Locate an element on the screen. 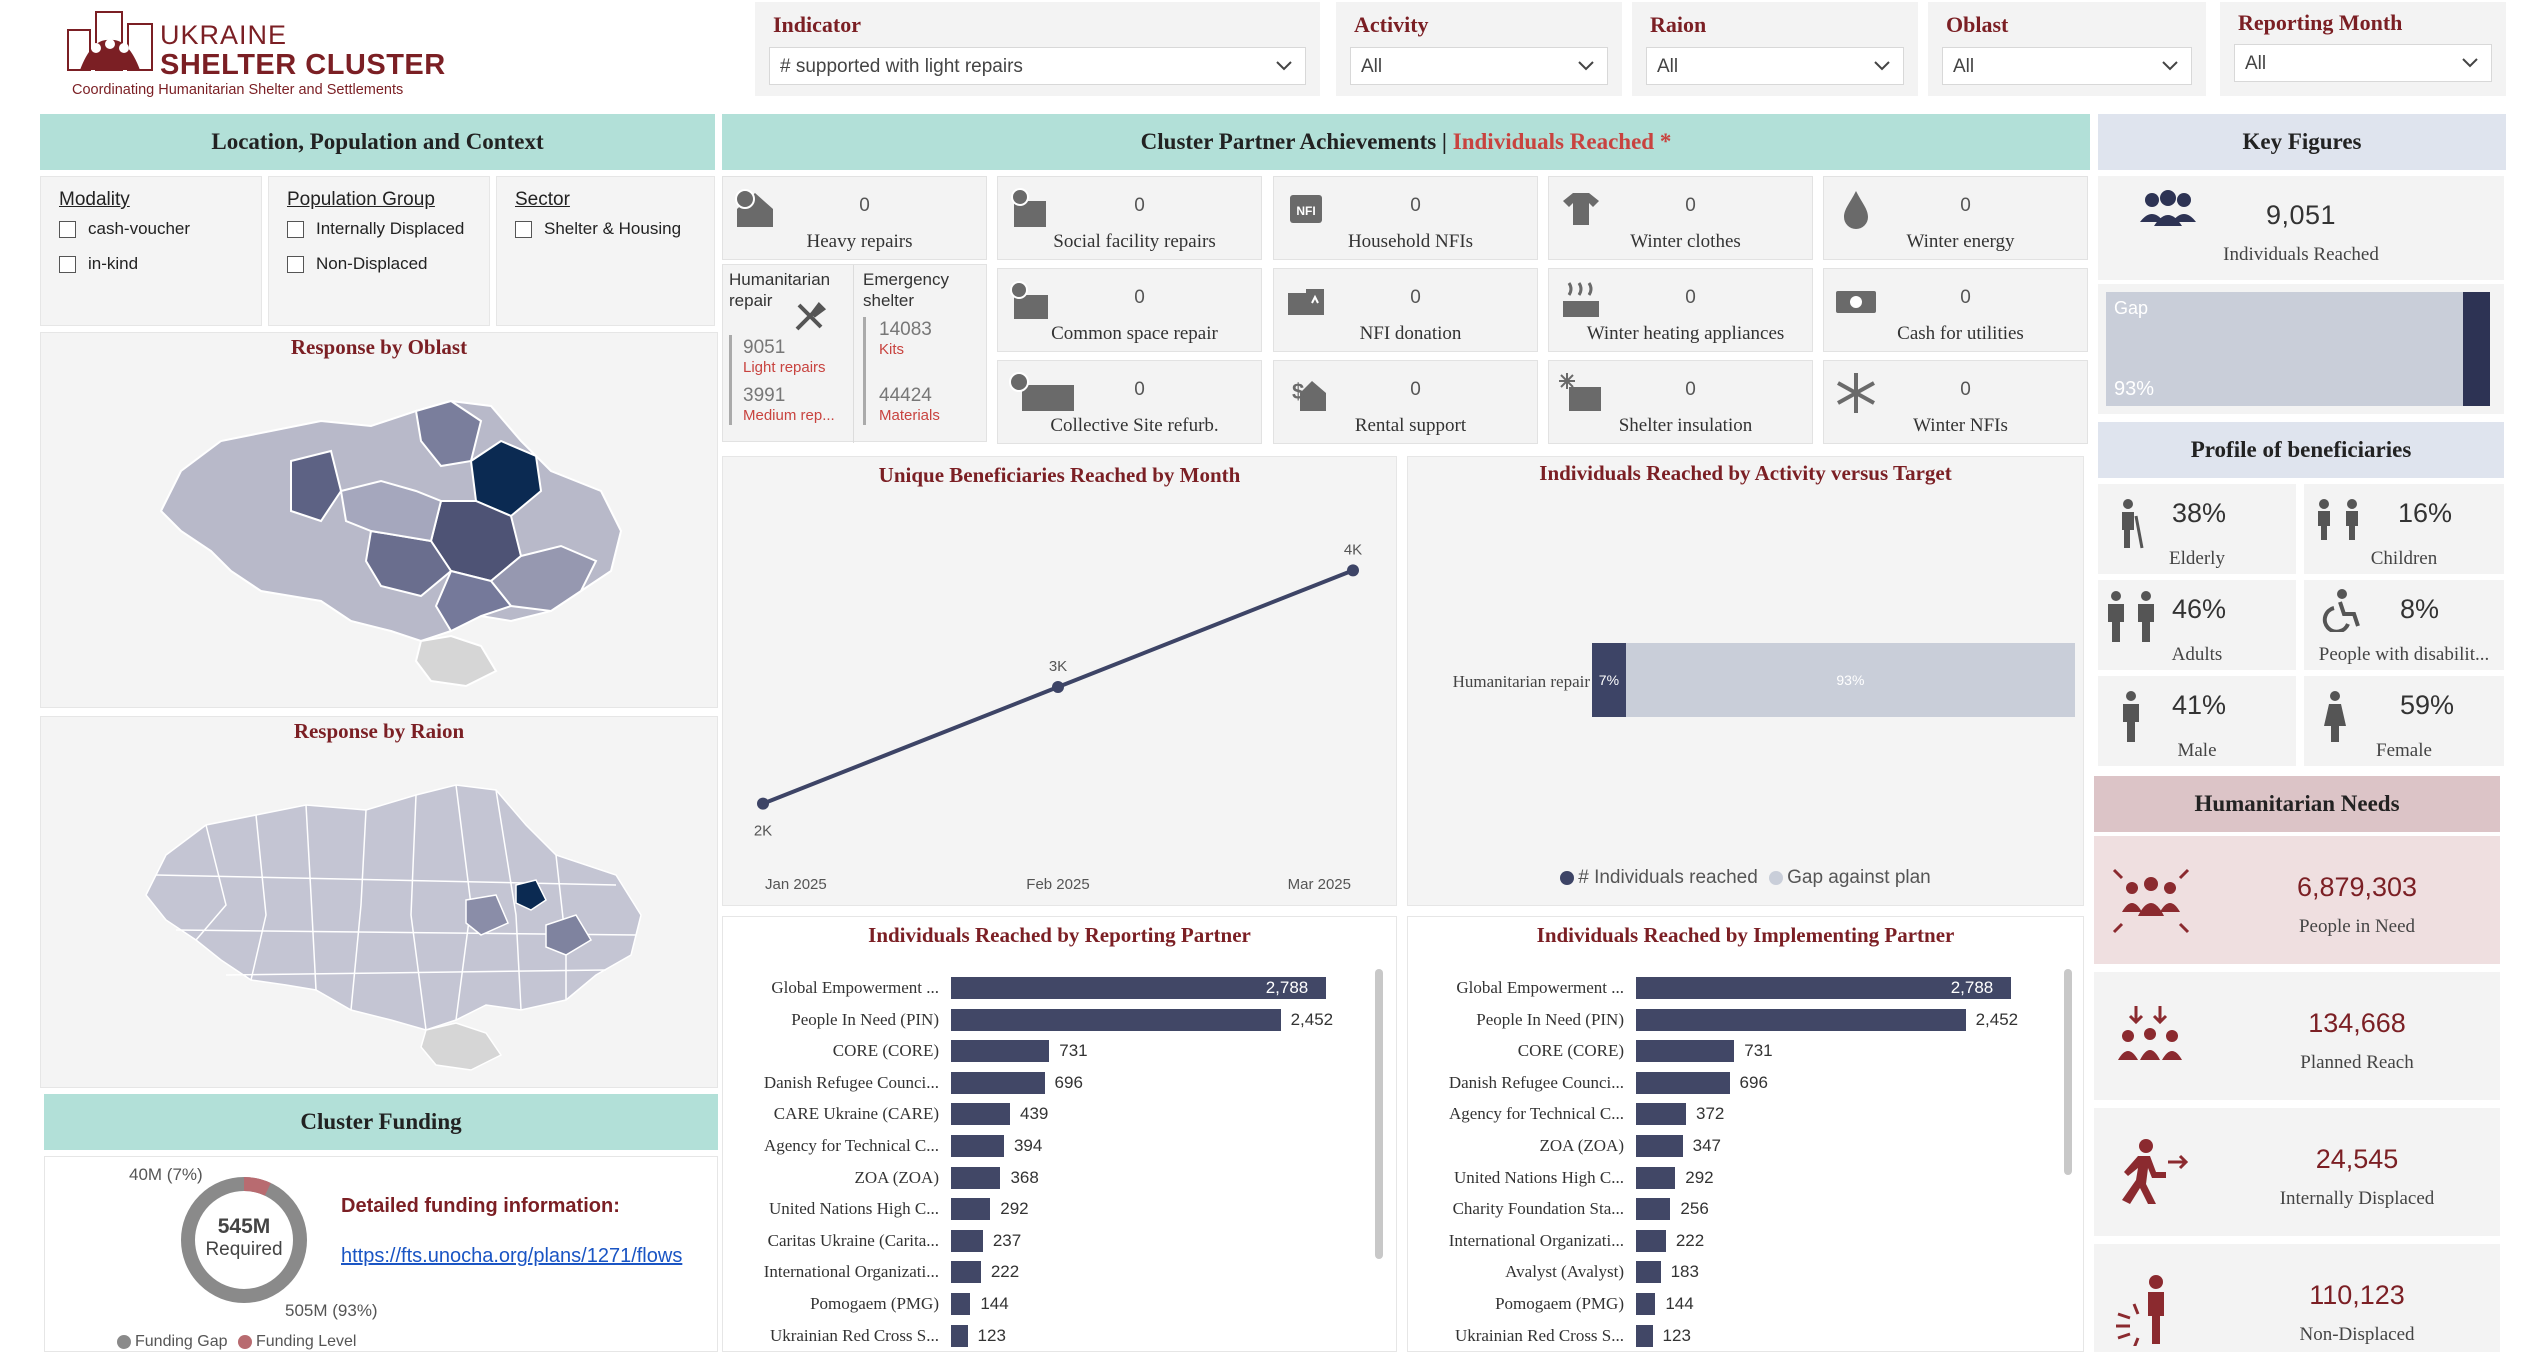  bar-row: Caritas Ukraine (Carita... 237 is located at coordinates (1043, 1241).